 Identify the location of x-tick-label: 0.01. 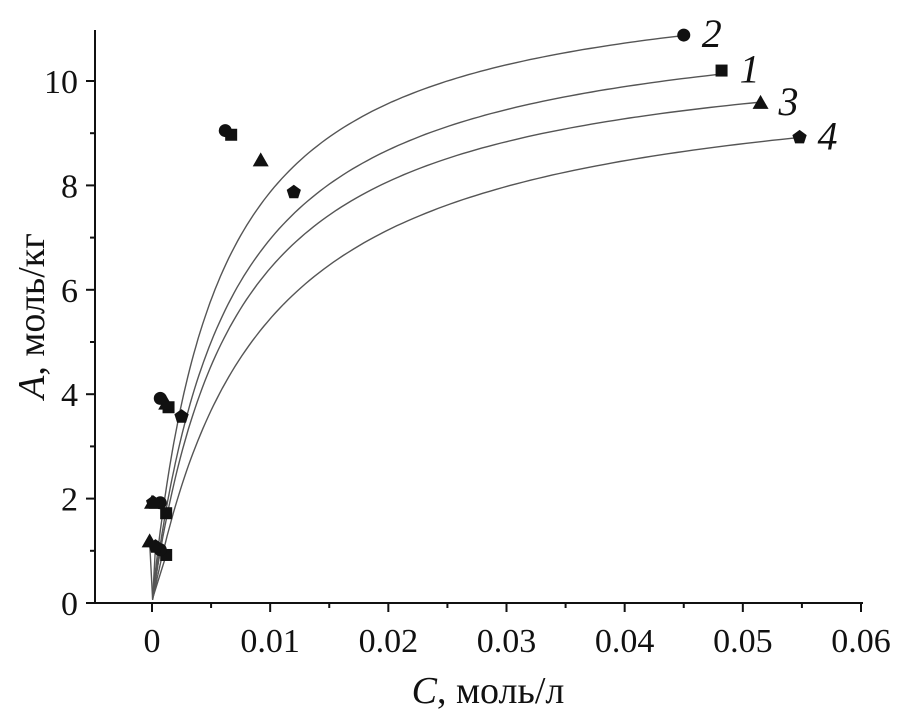
(270, 641).